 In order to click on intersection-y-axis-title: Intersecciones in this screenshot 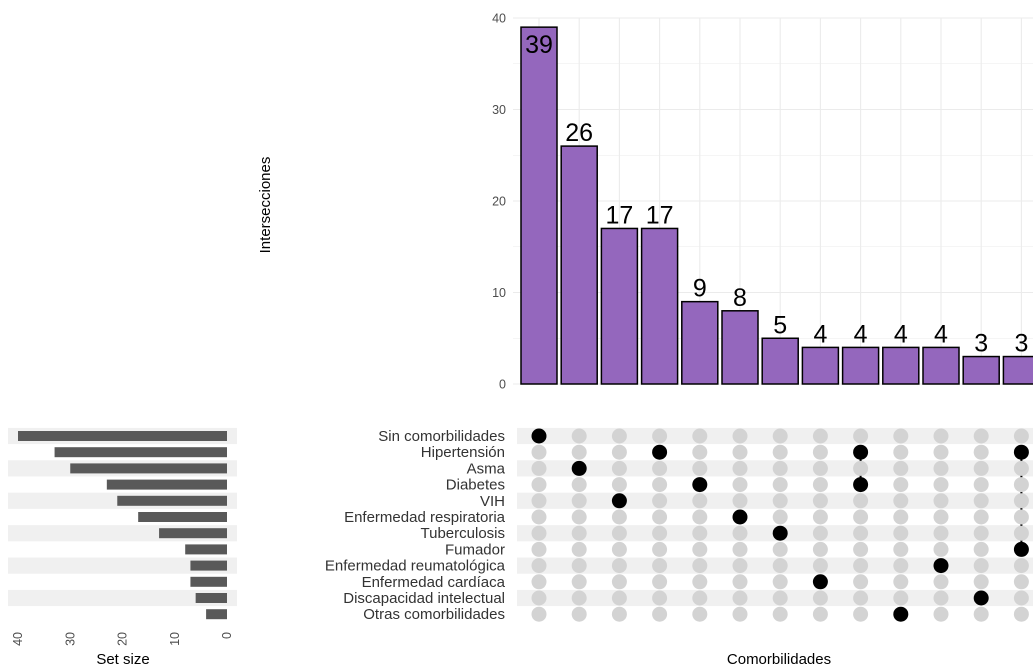, I will do `click(265, 205)`.